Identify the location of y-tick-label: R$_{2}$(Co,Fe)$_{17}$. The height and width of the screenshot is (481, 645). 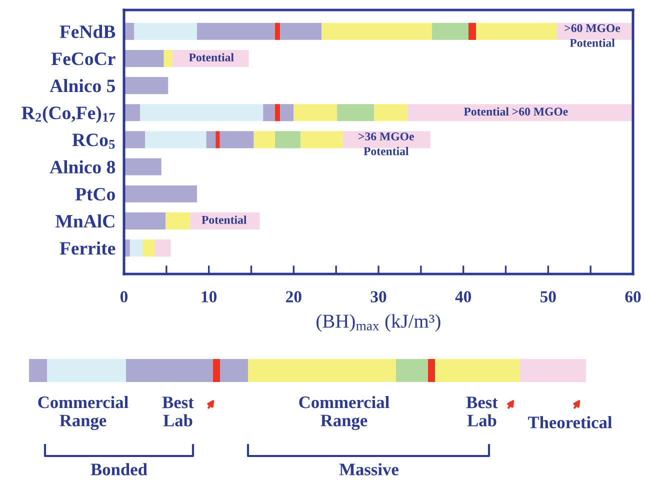
(68, 115).